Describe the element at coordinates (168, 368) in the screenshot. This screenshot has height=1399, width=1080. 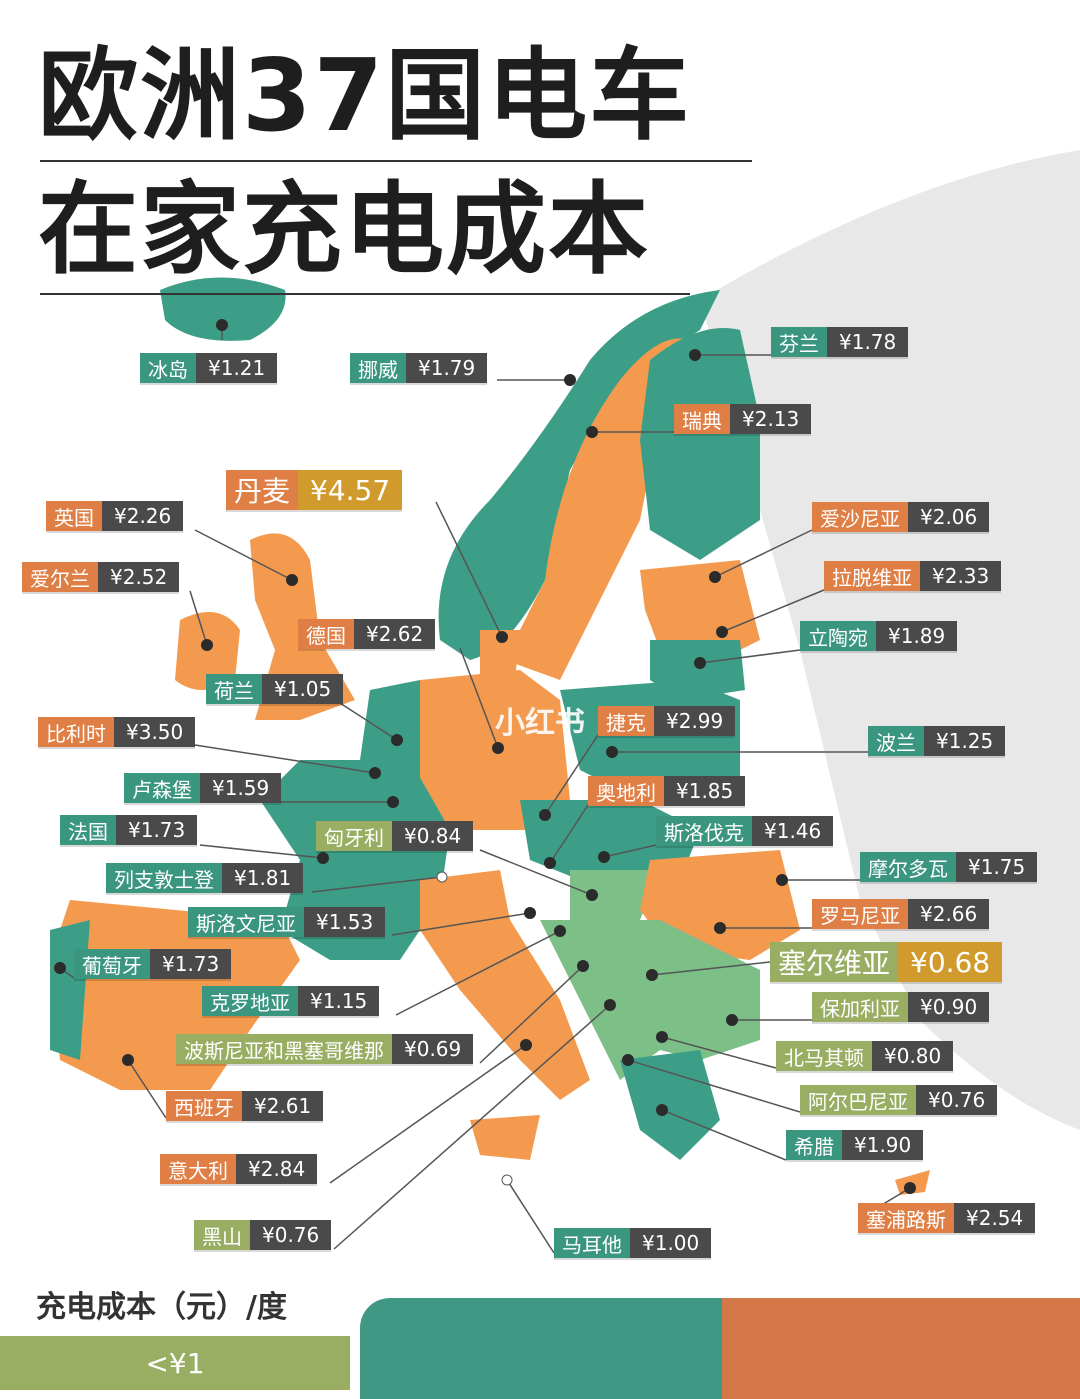
I see `country-name: 冰岛` at that location.